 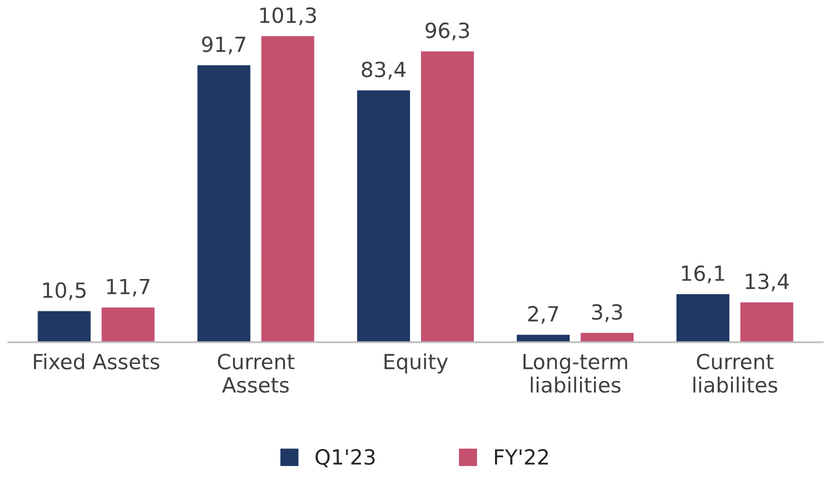 What do you see at coordinates (607, 313) in the screenshot?
I see `data-label: 3,3` at bounding box center [607, 313].